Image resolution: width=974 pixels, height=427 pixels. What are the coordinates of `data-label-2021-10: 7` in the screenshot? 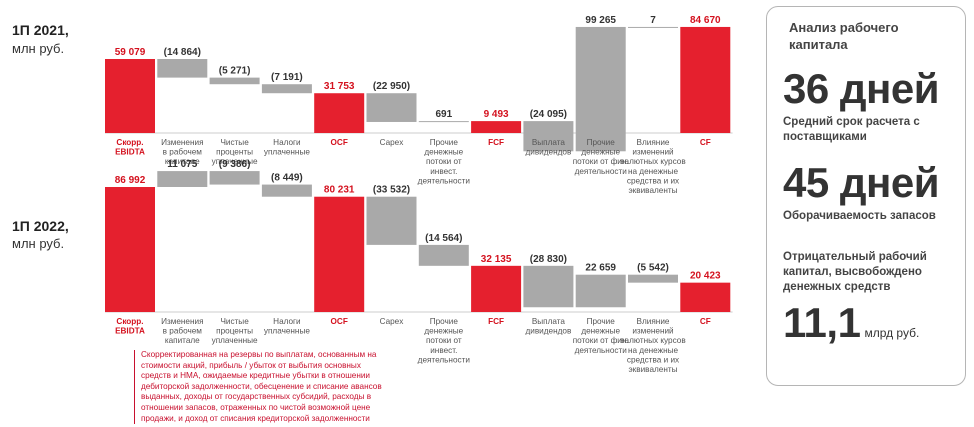 It's located at (653, 20).